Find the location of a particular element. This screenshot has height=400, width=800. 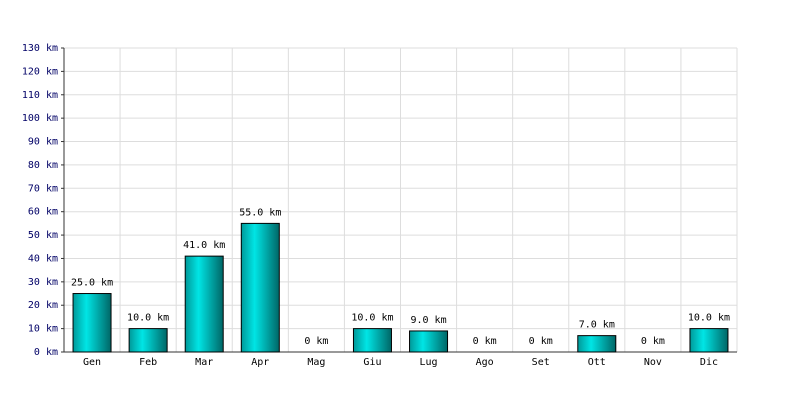

value-label: 25.0 km is located at coordinates (92, 283).